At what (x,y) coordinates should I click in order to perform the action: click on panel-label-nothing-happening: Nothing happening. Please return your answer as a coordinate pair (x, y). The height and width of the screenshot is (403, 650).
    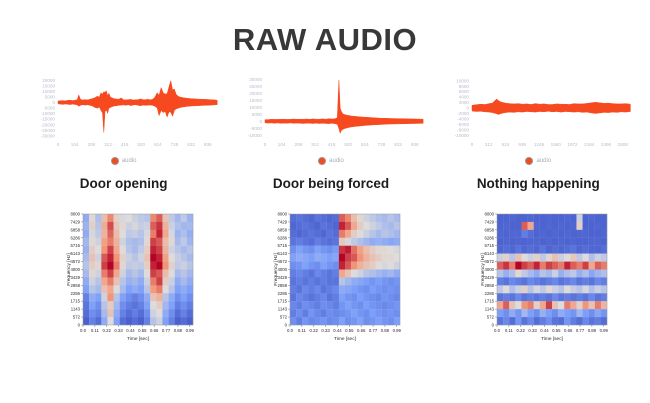
    Looking at the image, I should click on (538, 183).